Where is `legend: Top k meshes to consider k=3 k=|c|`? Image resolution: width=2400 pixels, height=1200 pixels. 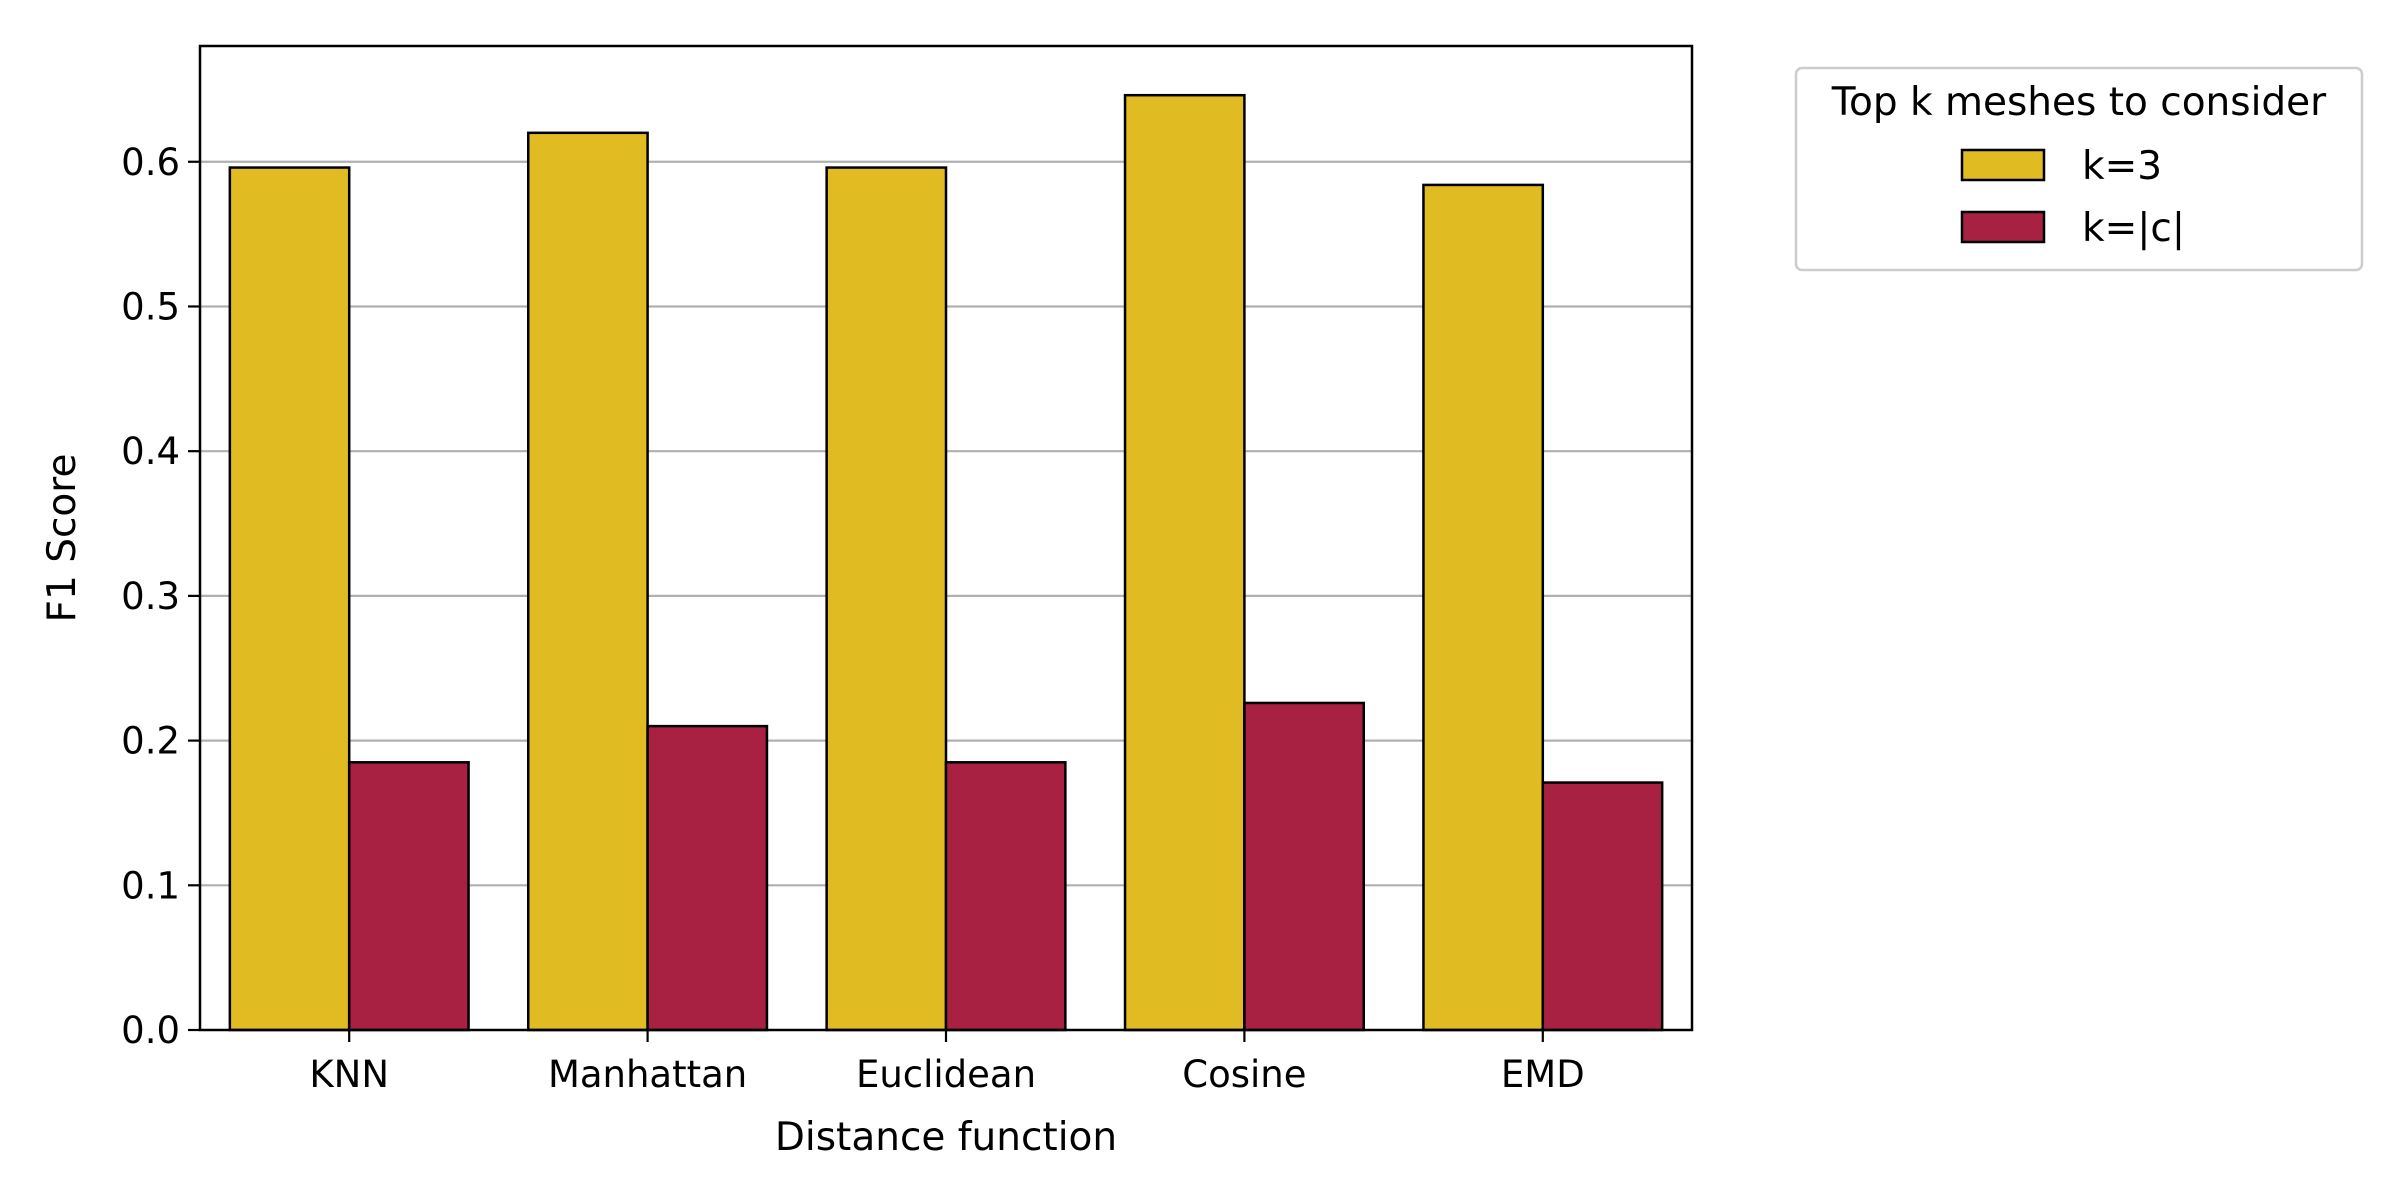
legend: Top k meshes to consider k=3 k=|c| is located at coordinates (2079, 169).